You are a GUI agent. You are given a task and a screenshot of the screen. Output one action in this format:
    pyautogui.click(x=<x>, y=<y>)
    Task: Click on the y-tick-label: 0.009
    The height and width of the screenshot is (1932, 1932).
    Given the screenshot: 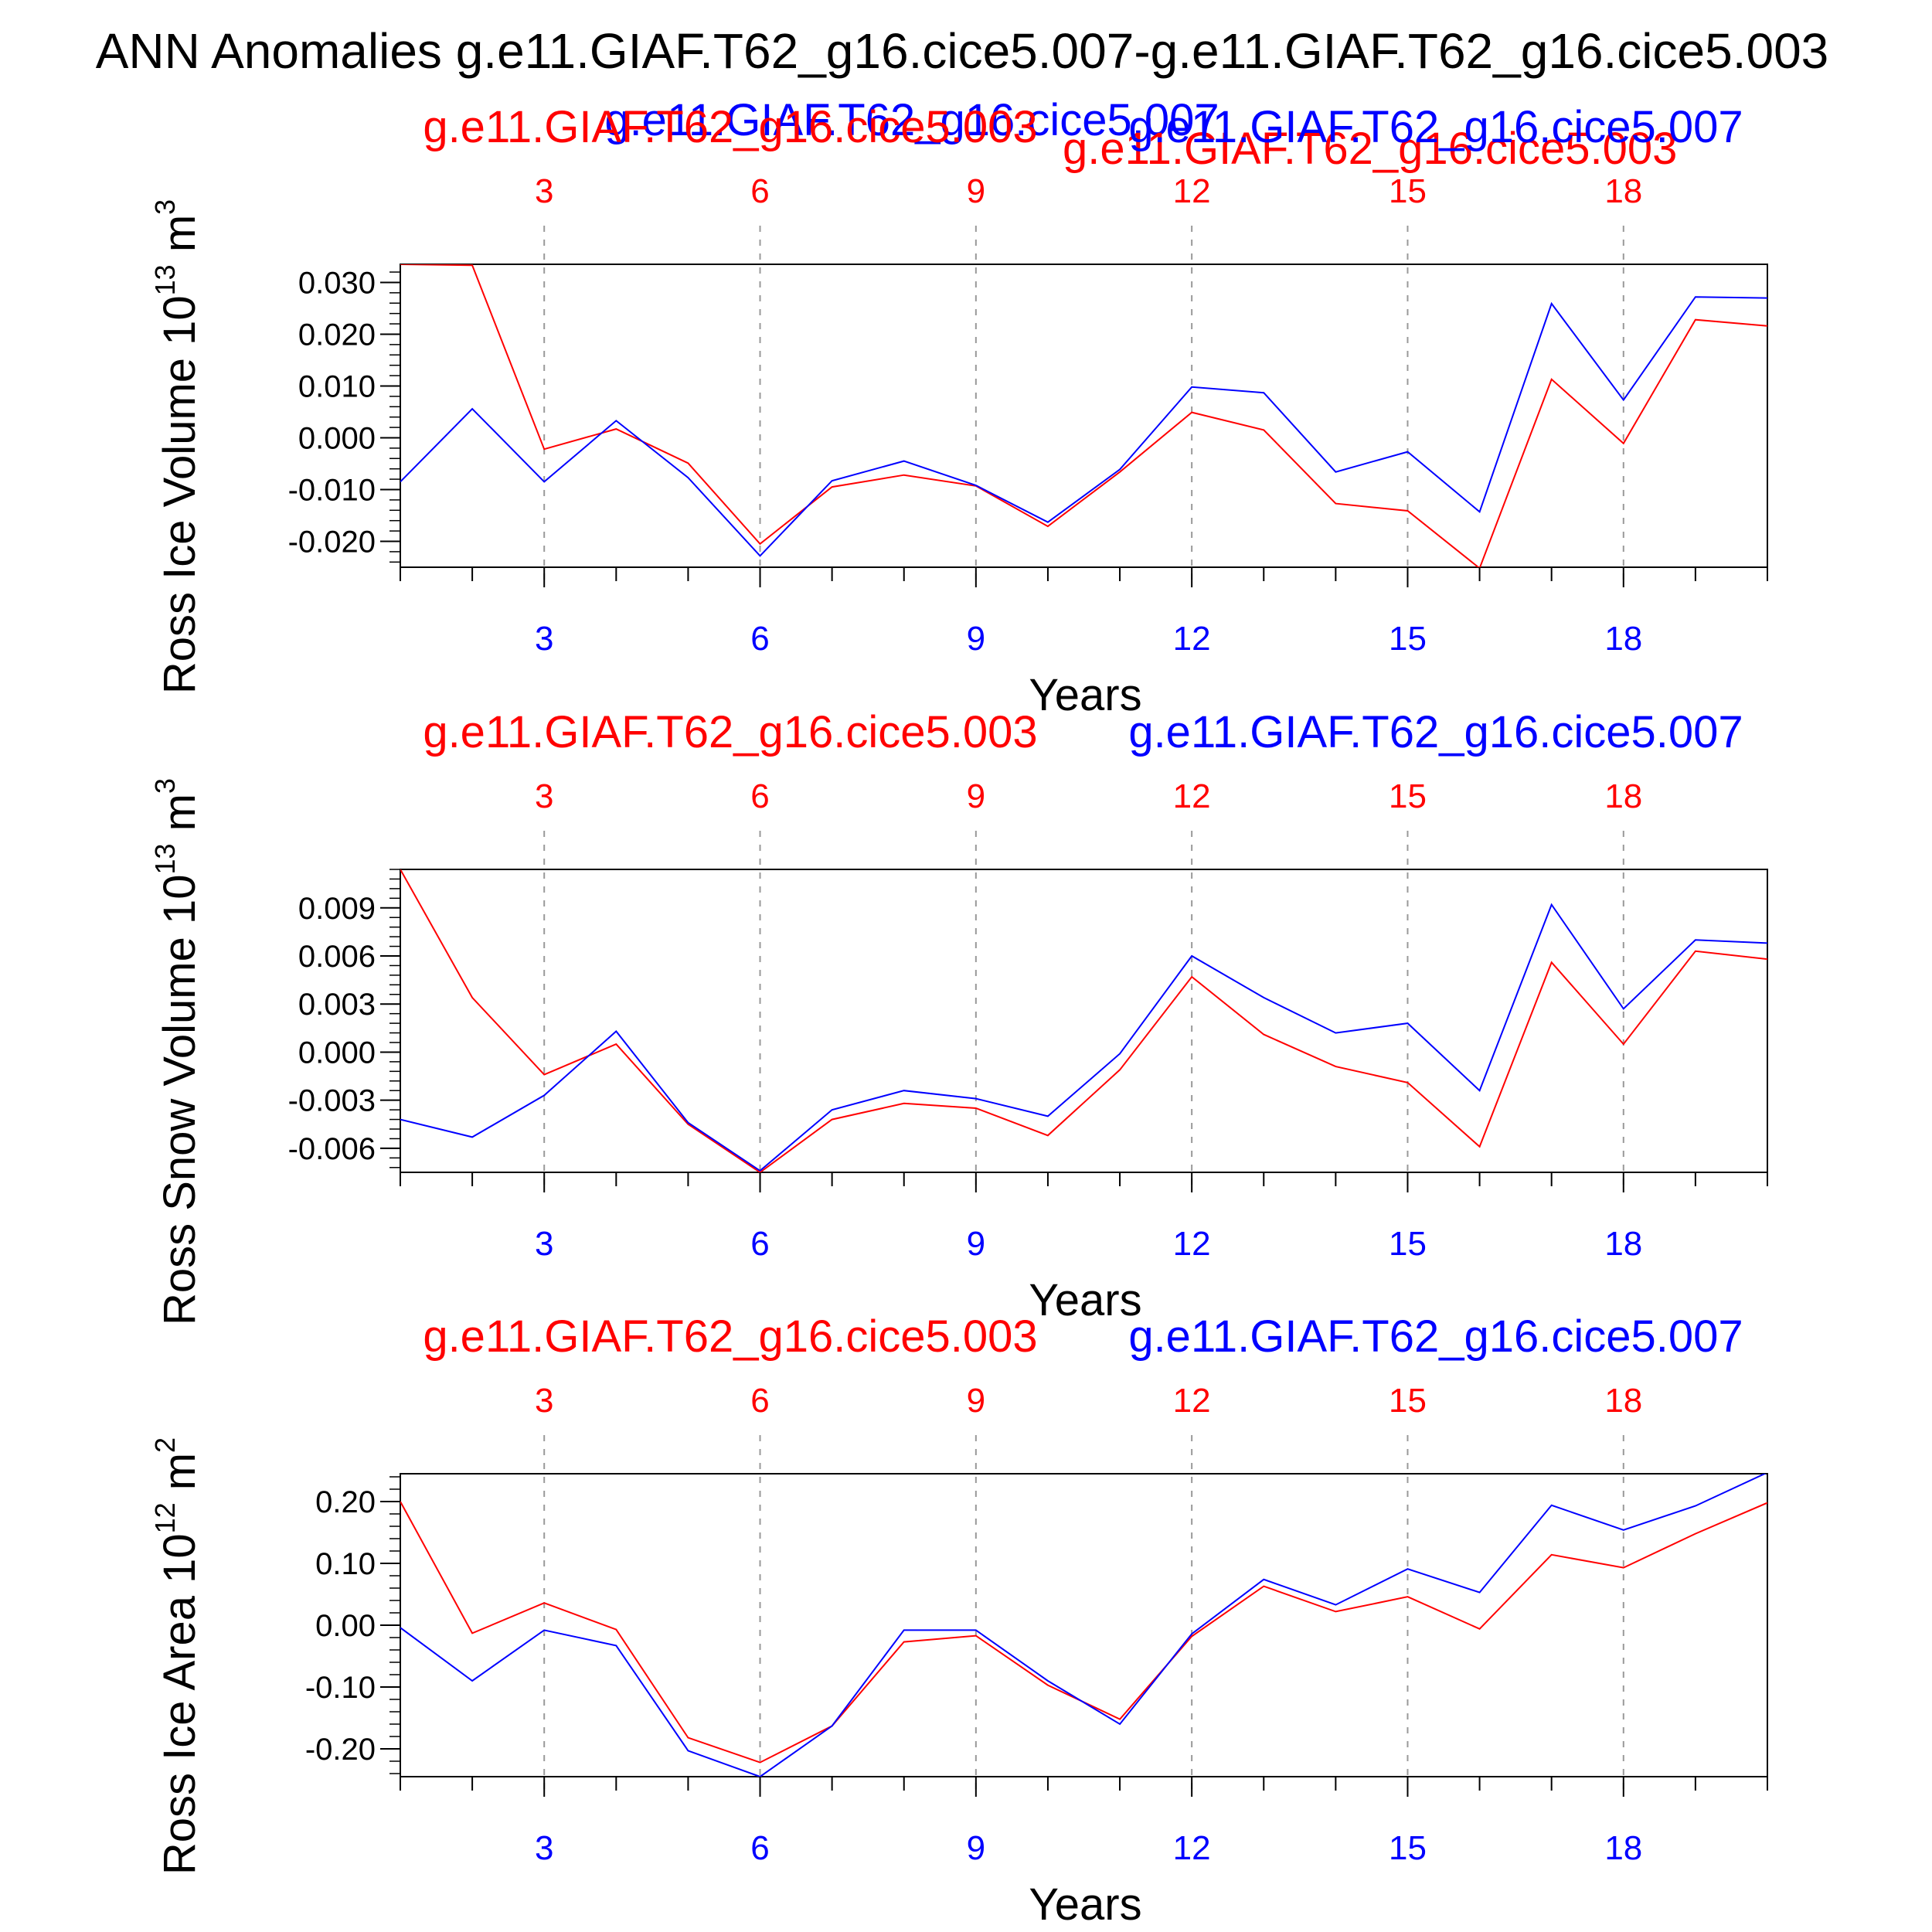 What is the action you would take?
    pyautogui.click(x=337, y=909)
    